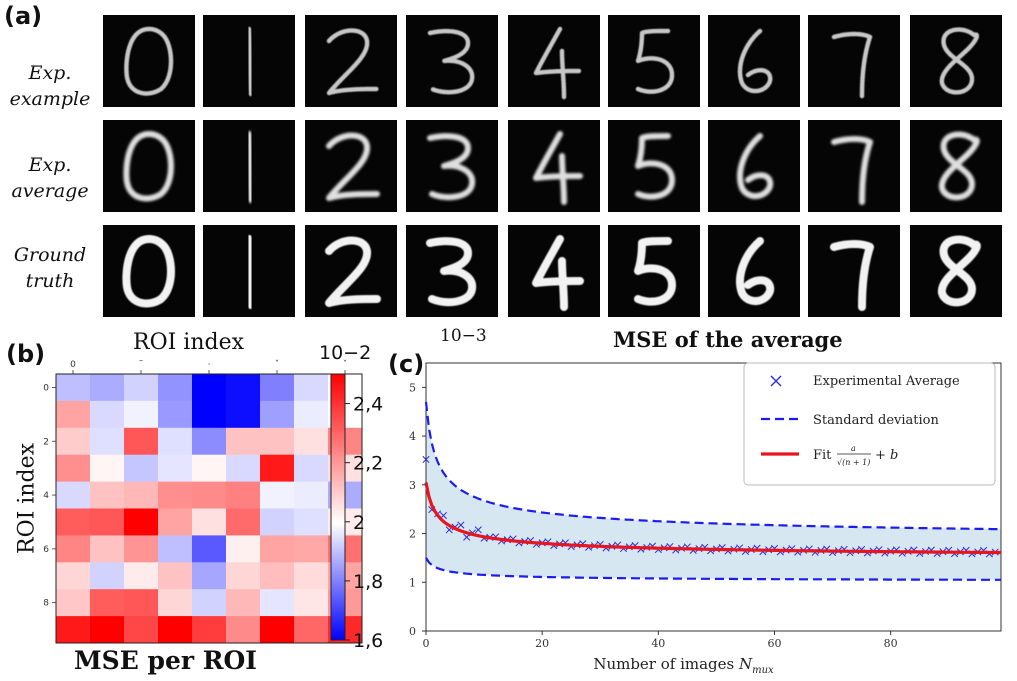  Describe the element at coordinates (46, 550) in the screenshot. I see `heatmap-y-tick-label: 6` at that location.